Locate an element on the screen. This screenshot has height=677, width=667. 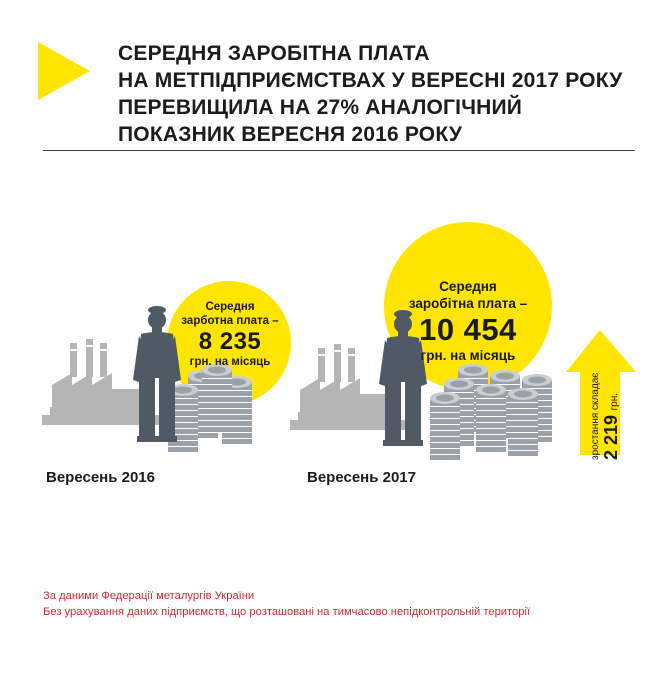
salary-bubble-2017 is located at coordinates (468, 306).